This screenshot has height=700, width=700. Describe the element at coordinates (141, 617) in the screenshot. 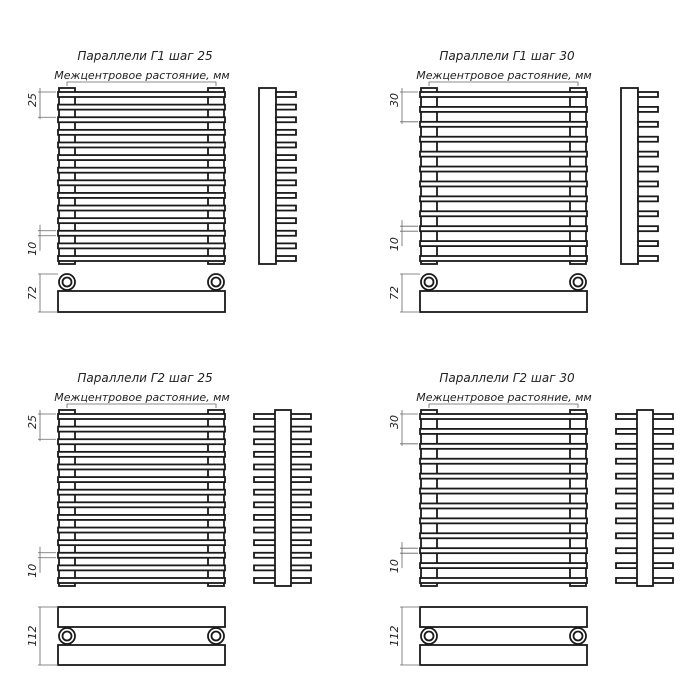

I see `bottom-bar-top` at that location.